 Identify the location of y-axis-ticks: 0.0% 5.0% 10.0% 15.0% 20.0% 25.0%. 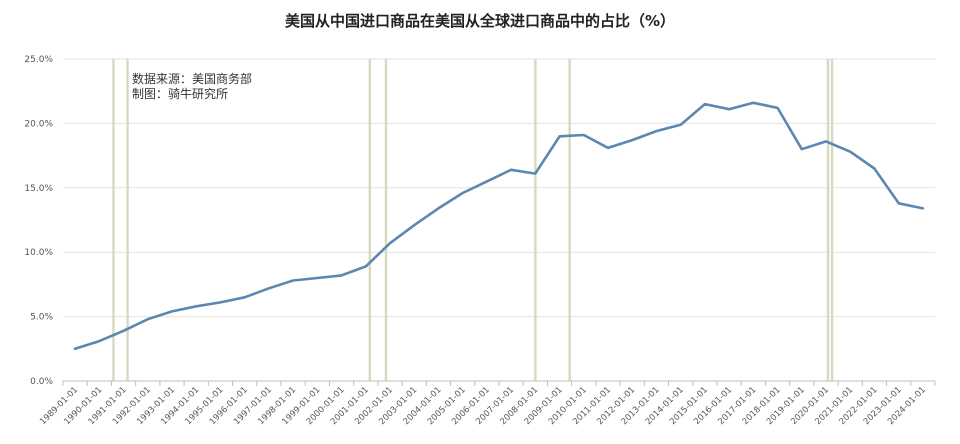
(38, 221).